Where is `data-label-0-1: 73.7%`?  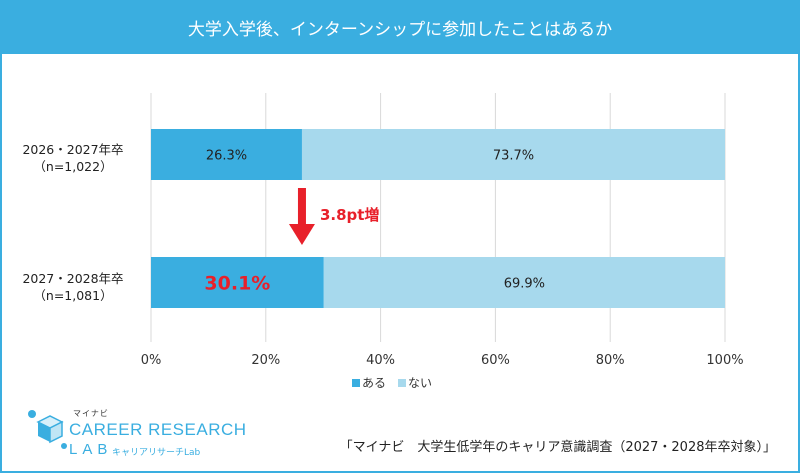 data-label-0-1: 73.7% is located at coordinates (513, 156).